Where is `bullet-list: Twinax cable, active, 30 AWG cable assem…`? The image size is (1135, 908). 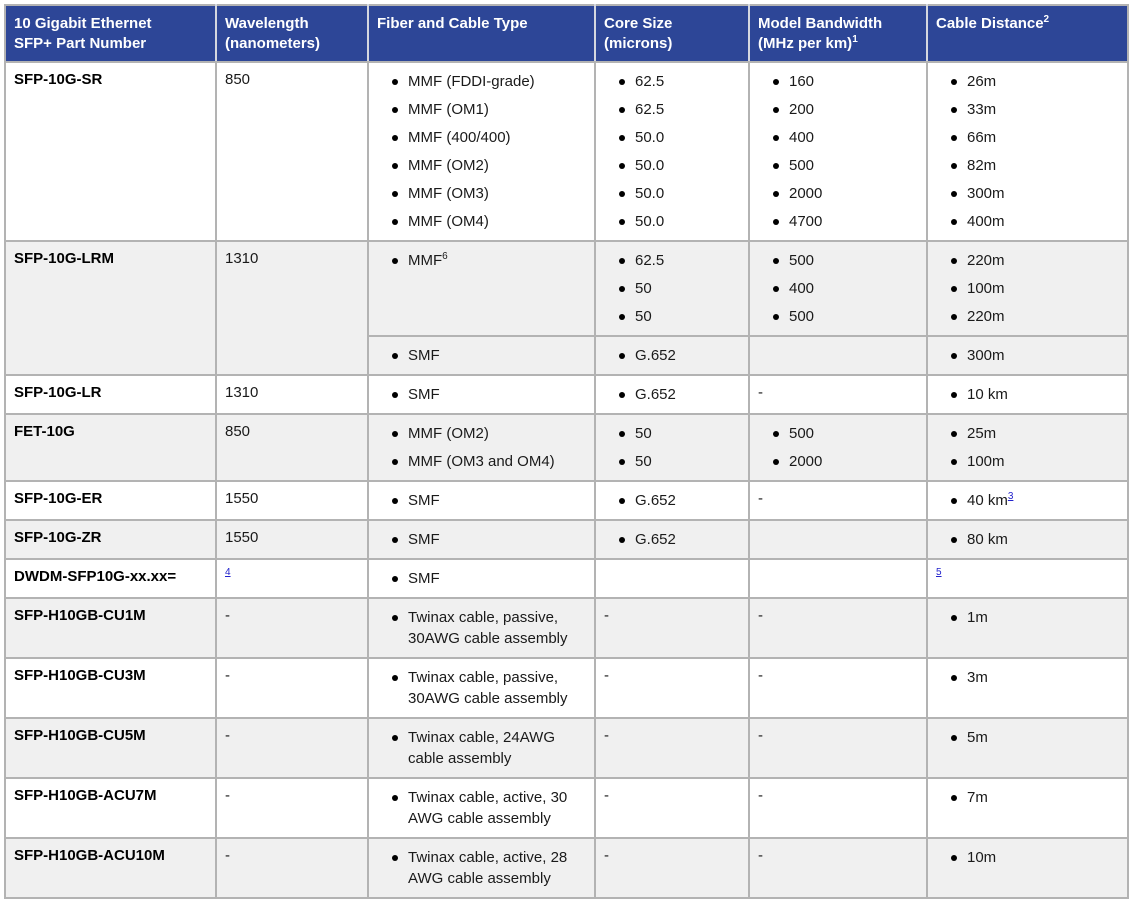 bullet-list: Twinax cable, active, 30 AWG cable assem… is located at coordinates (481, 808).